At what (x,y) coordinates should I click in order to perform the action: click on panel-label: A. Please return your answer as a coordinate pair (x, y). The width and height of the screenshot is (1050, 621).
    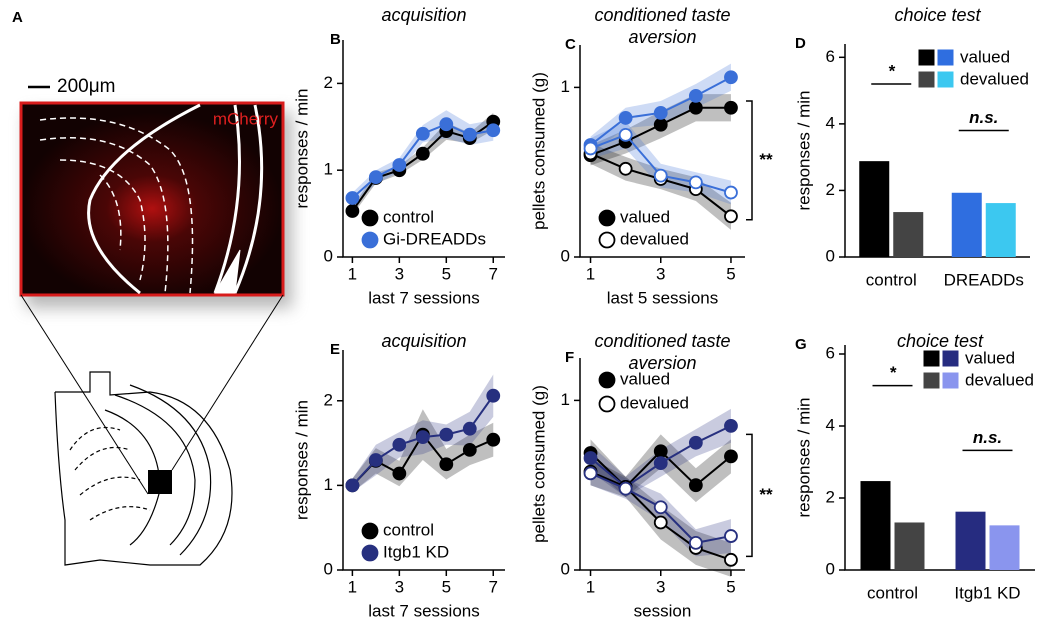
    Looking at the image, I should click on (17, 17).